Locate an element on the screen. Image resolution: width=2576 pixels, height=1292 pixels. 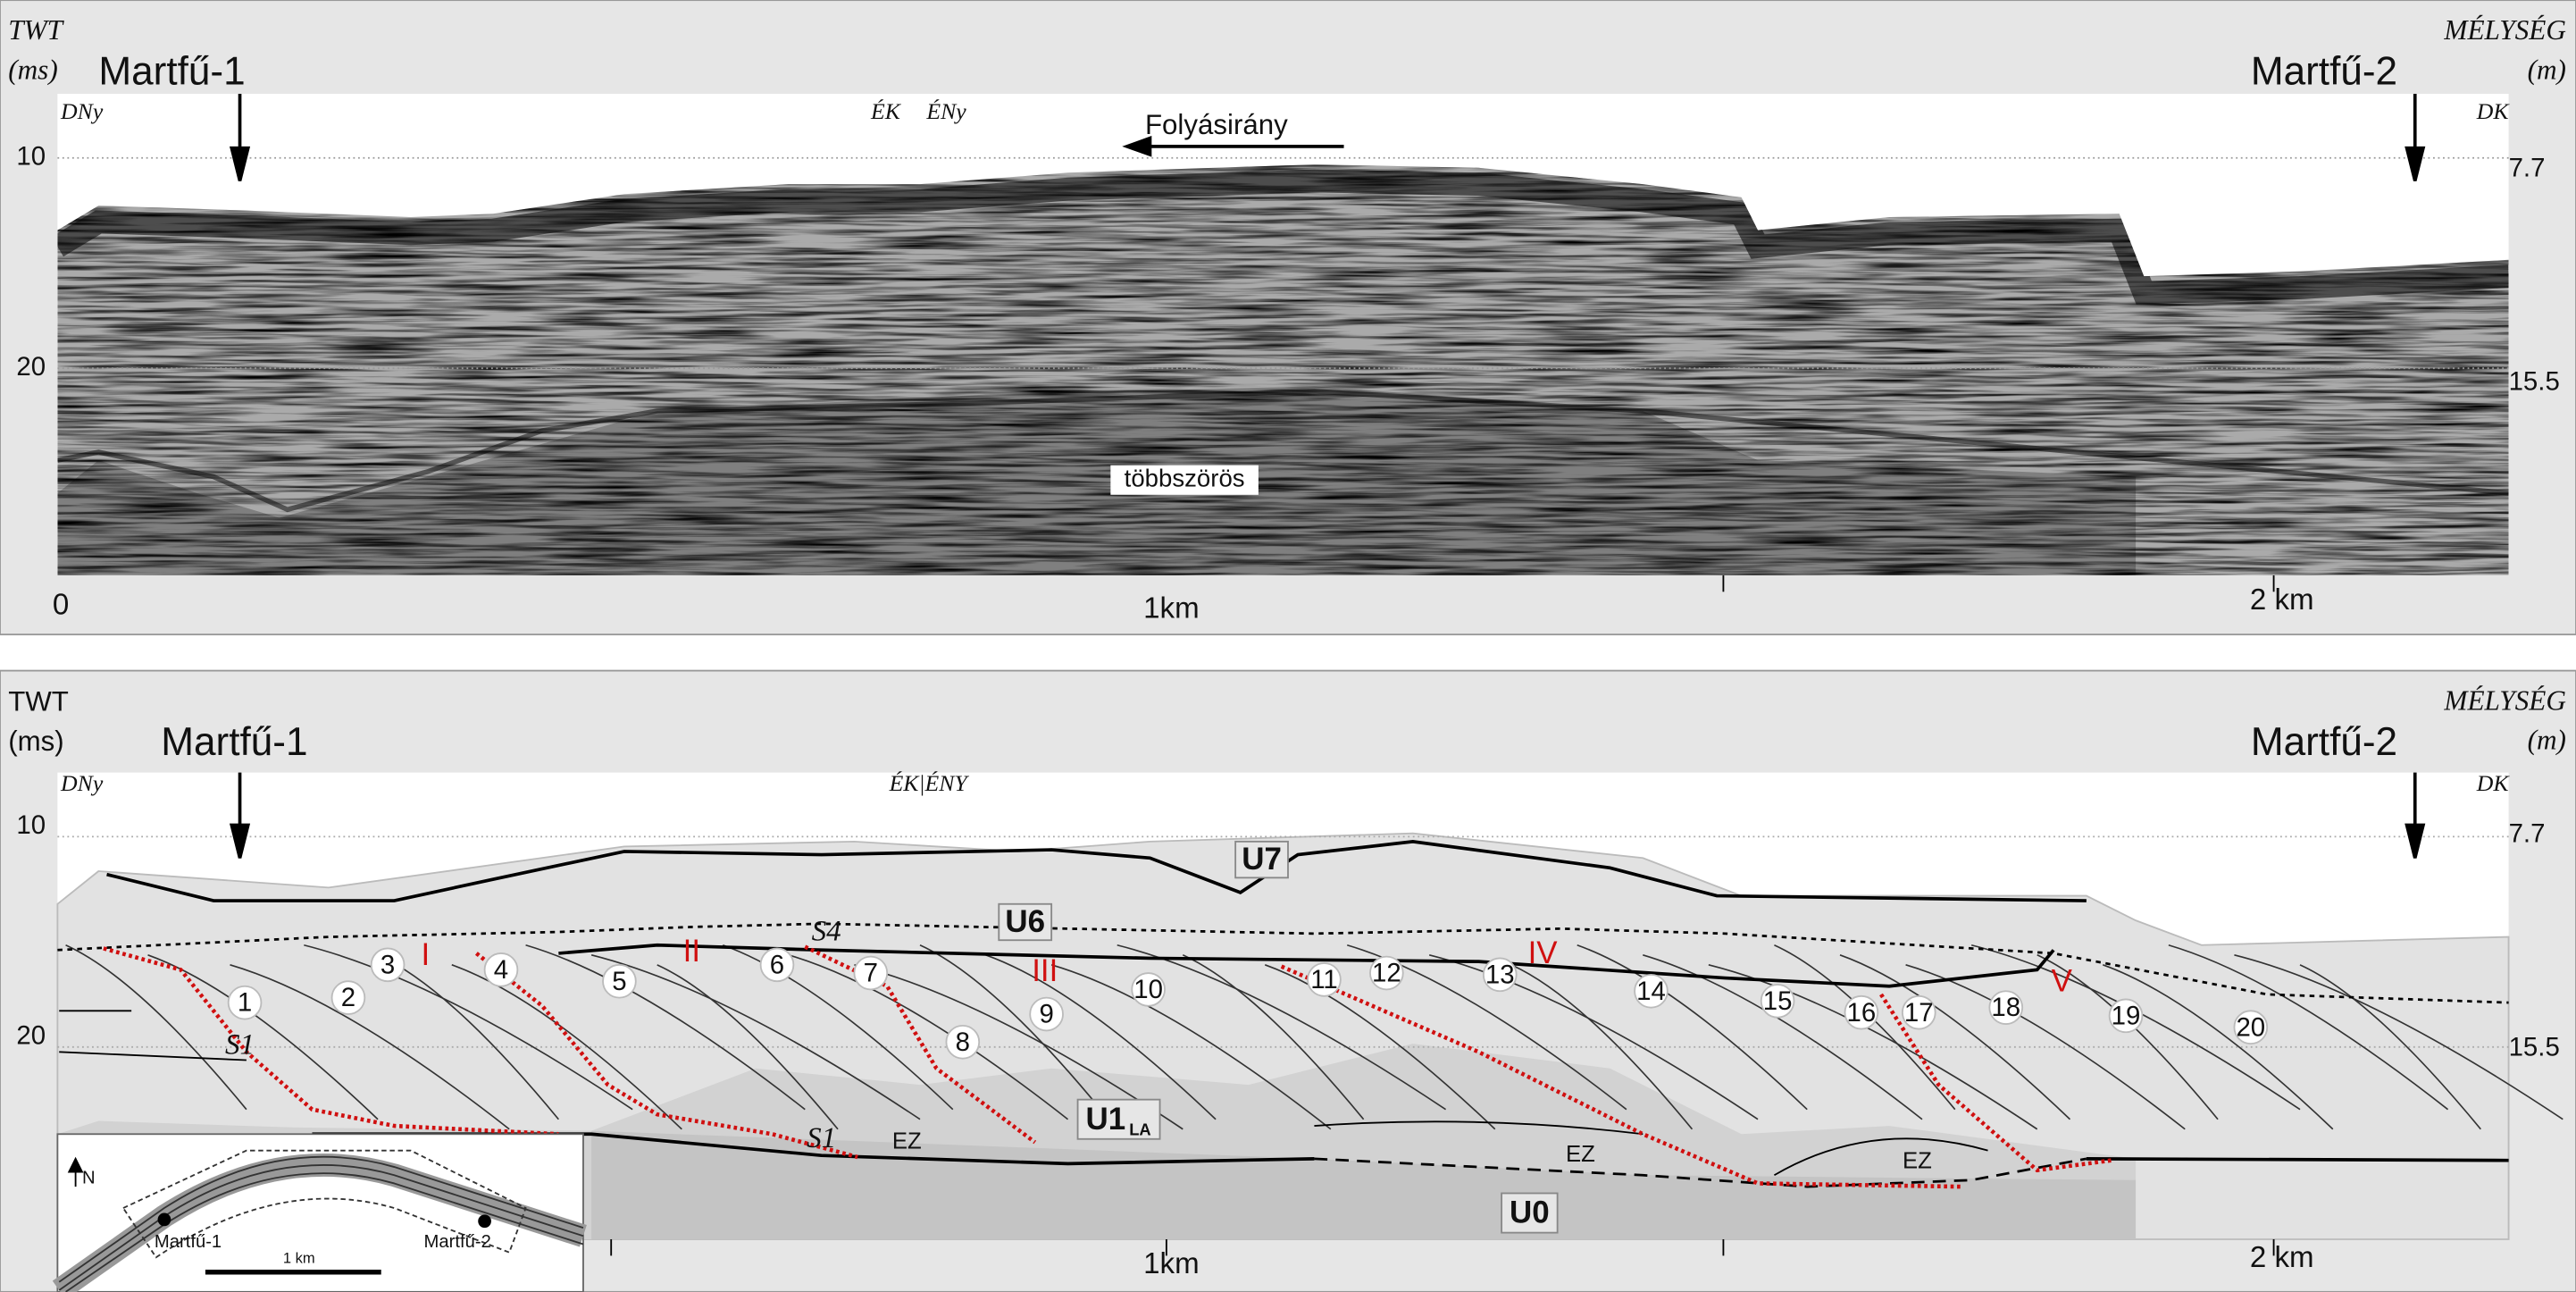
direction-label: ÉNy is located at coordinates (945, 111).